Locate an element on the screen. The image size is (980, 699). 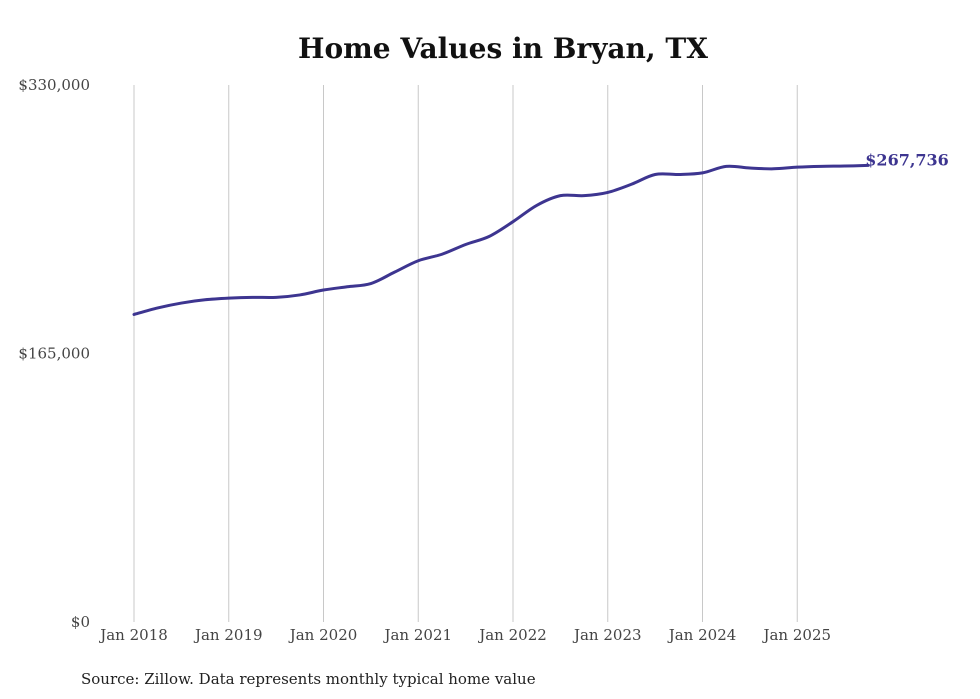
x-tick-label: Jan 2021 is located at coordinates (417, 635).